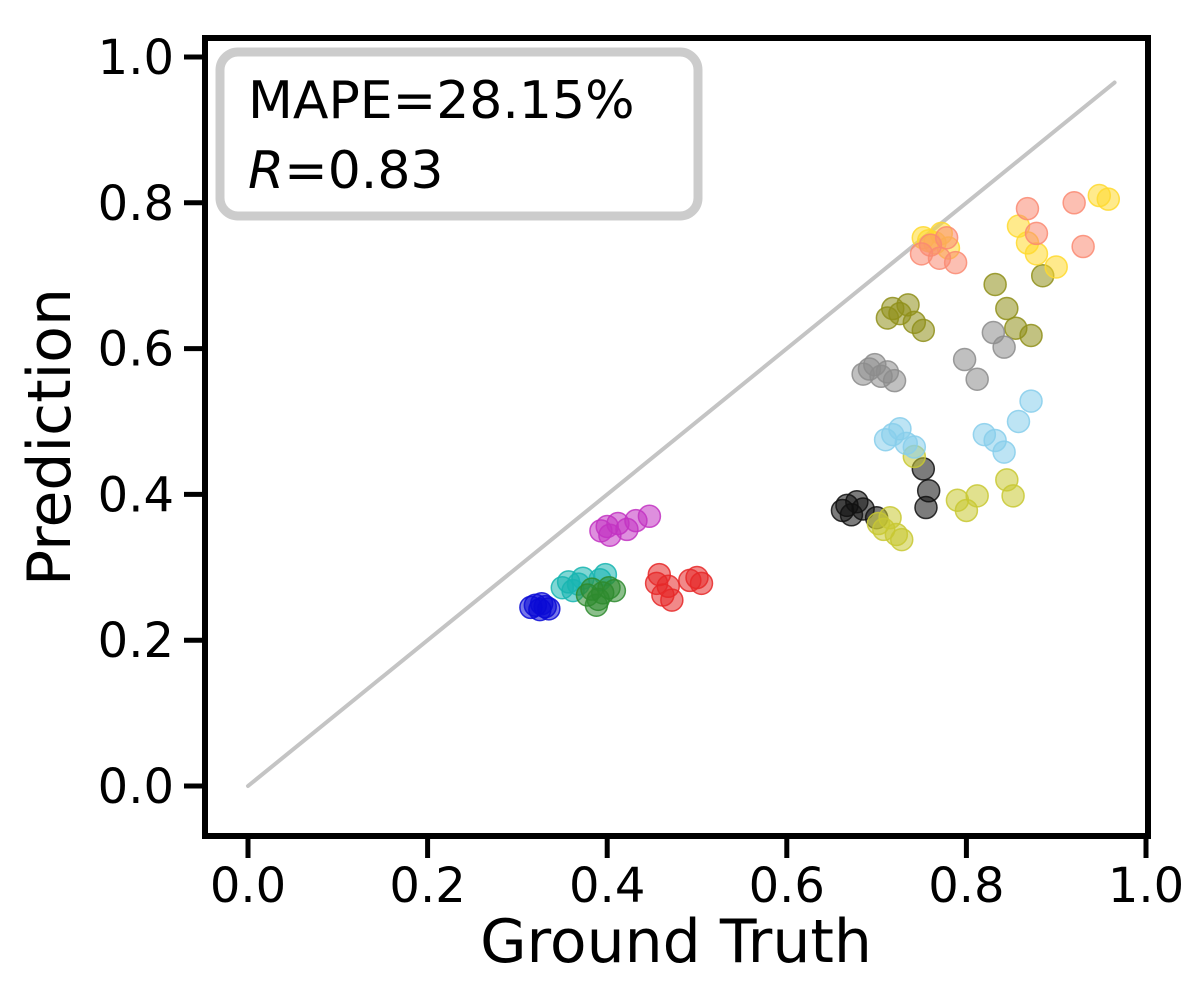  What do you see at coordinates (1146, 886) in the screenshot?
I see `x-tick-label: 1.0` at bounding box center [1146, 886].